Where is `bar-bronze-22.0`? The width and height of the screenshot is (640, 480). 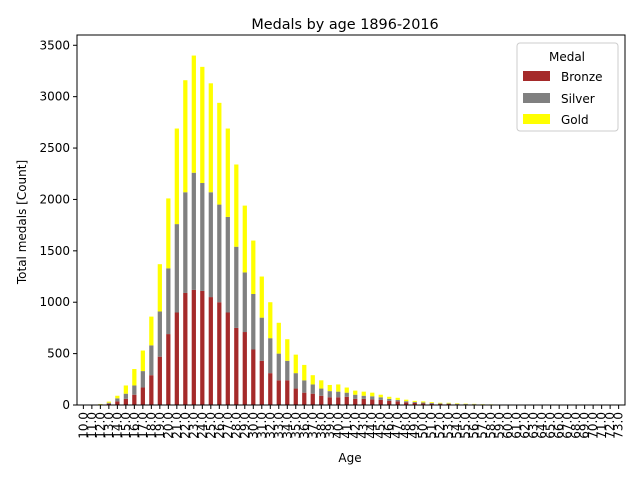
bar-bronze-22.0 is located at coordinates (185, 348).